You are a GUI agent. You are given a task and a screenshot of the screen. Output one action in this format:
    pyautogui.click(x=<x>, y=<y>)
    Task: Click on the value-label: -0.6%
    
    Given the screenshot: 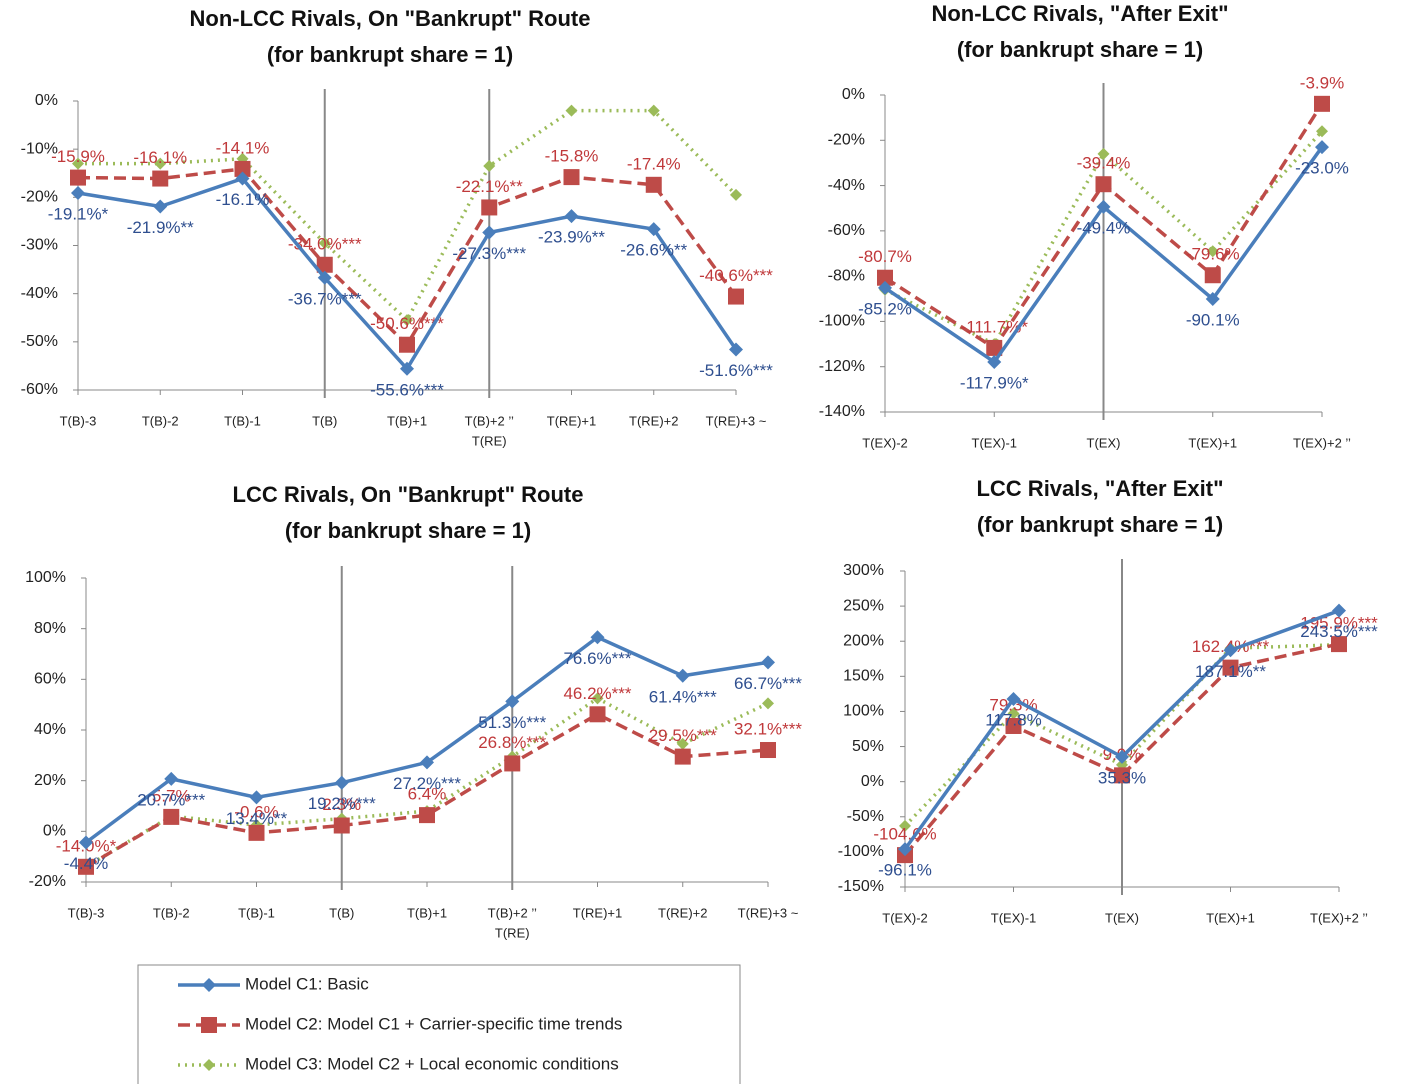 What is the action you would take?
    pyautogui.click(x=256, y=811)
    